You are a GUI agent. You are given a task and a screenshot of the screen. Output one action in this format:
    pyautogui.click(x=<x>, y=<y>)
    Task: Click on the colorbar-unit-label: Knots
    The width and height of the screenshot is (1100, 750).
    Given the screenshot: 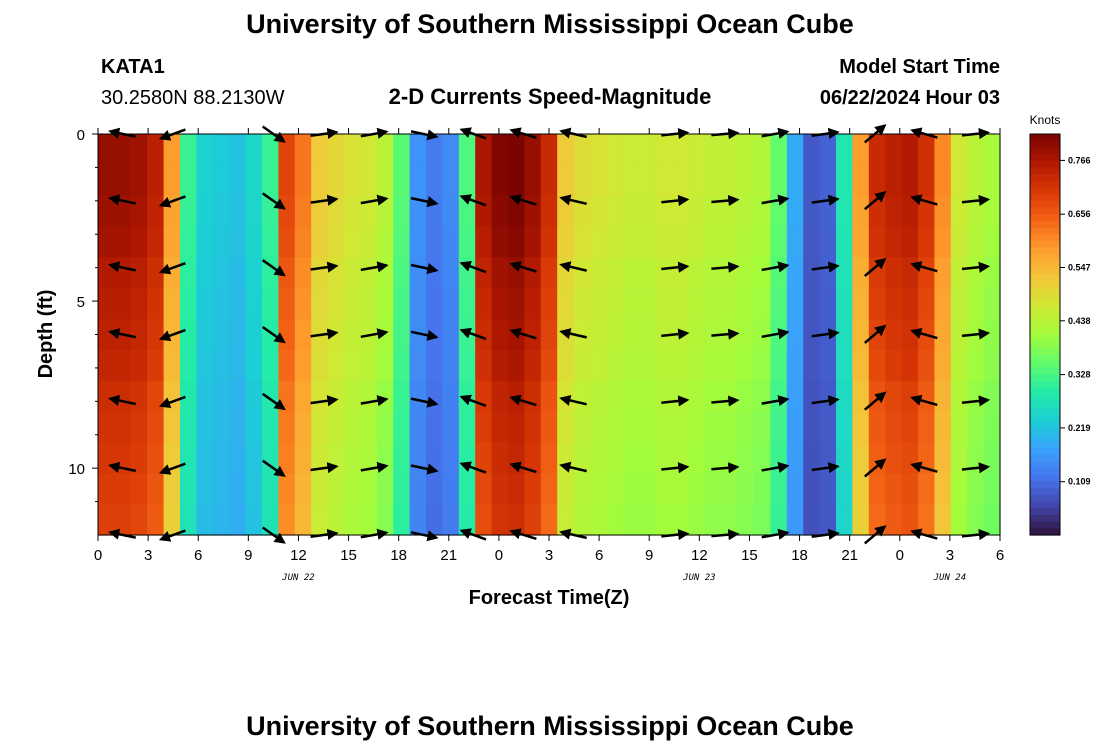 What is the action you would take?
    pyautogui.click(x=1045, y=120)
    